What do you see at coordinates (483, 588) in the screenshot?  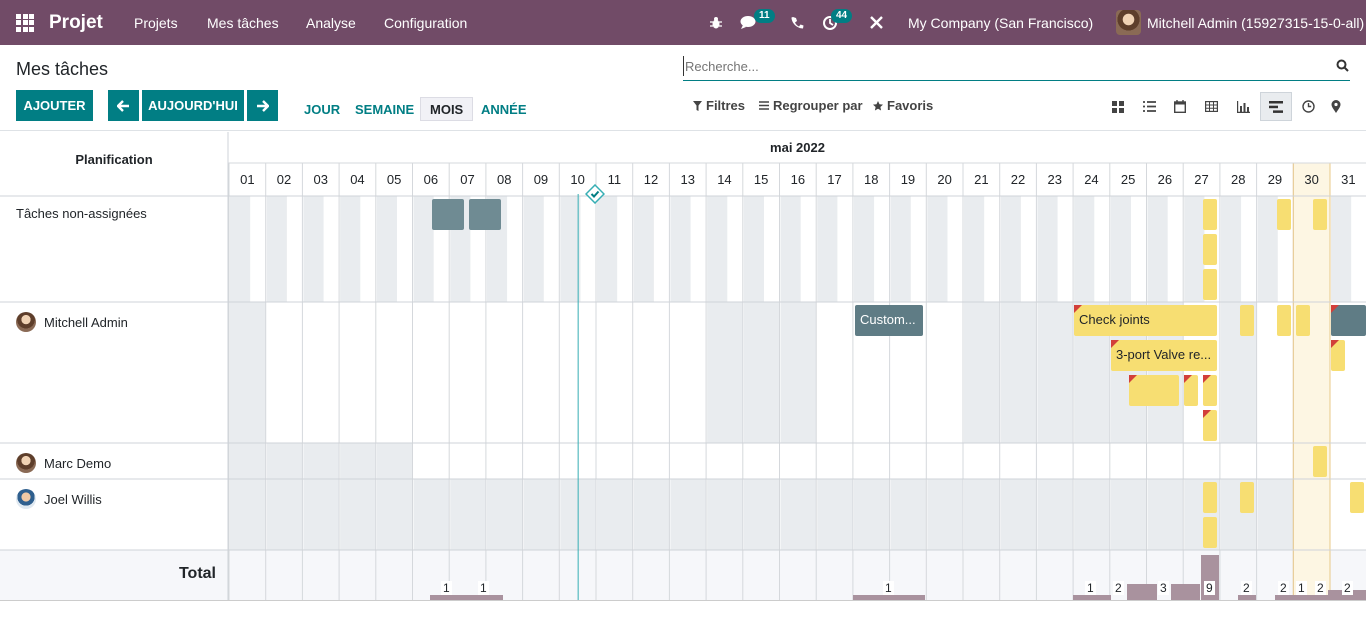 I see `total-count: 1` at bounding box center [483, 588].